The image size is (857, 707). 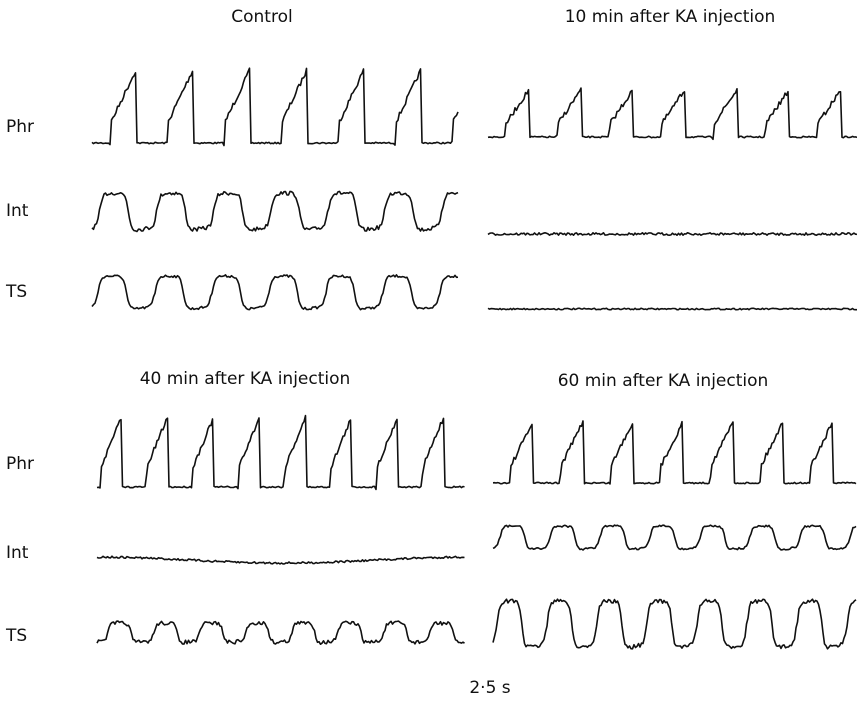 I want to click on panel-title: 60 min after KA injection, so click(x=663, y=381).